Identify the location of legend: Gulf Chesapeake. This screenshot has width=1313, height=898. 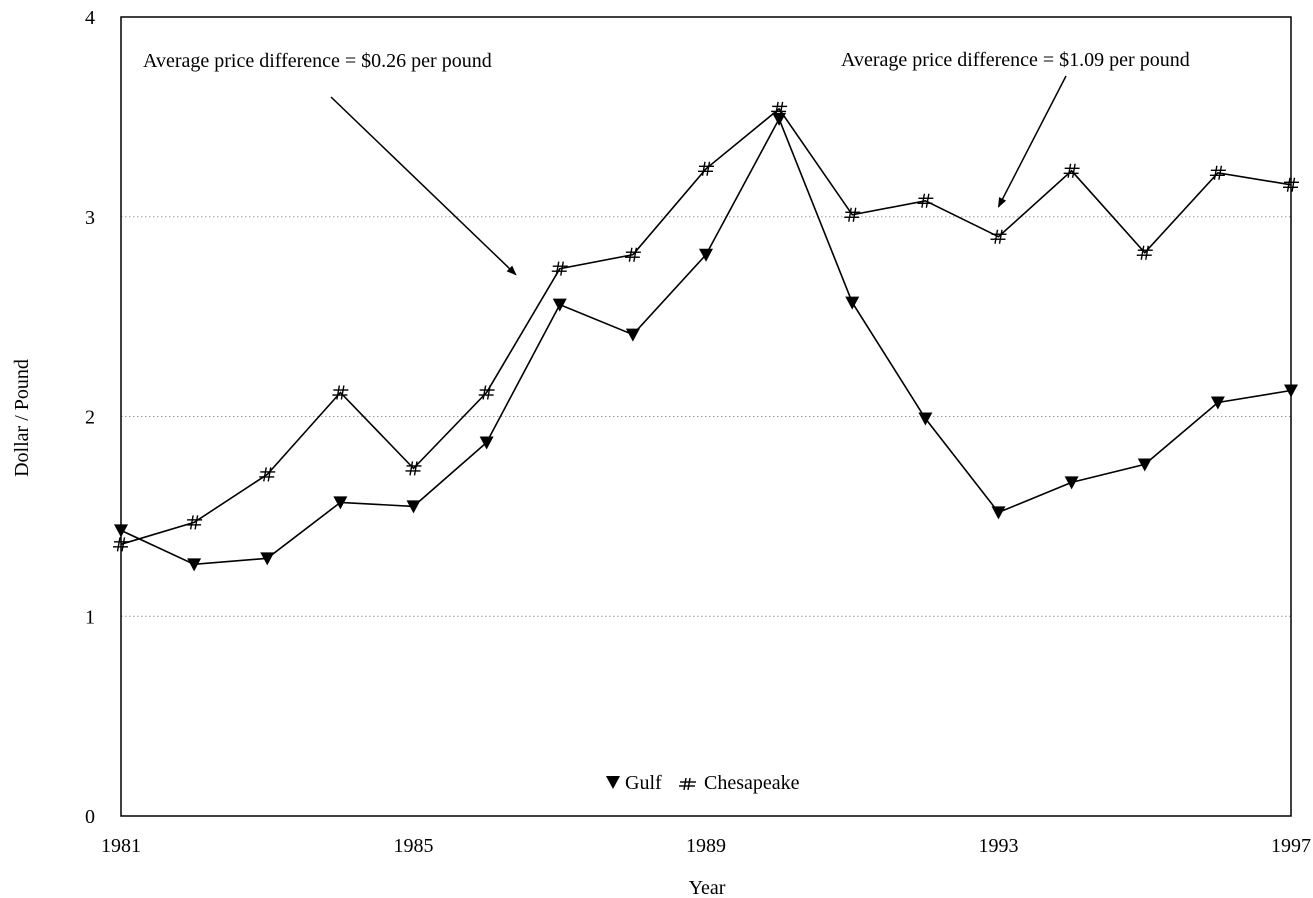
(703, 783).